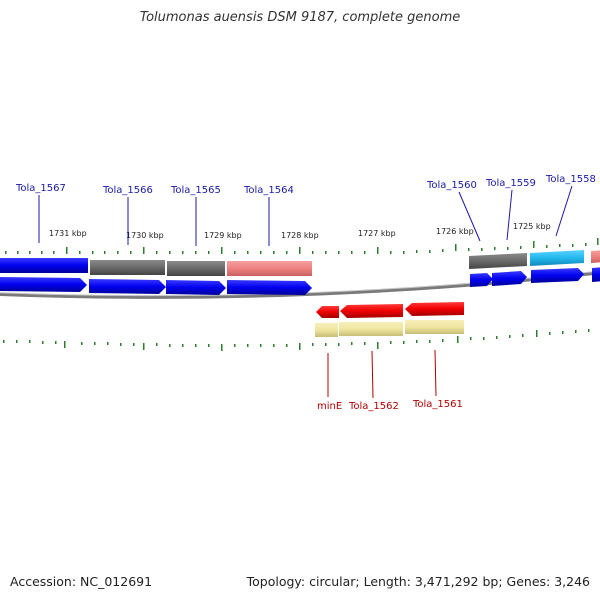 The height and width of the screenshot is (600, 600). Describe the element at coordinates (302, 246) in the screenshot. I see `outer-tick-ruler` at that location.